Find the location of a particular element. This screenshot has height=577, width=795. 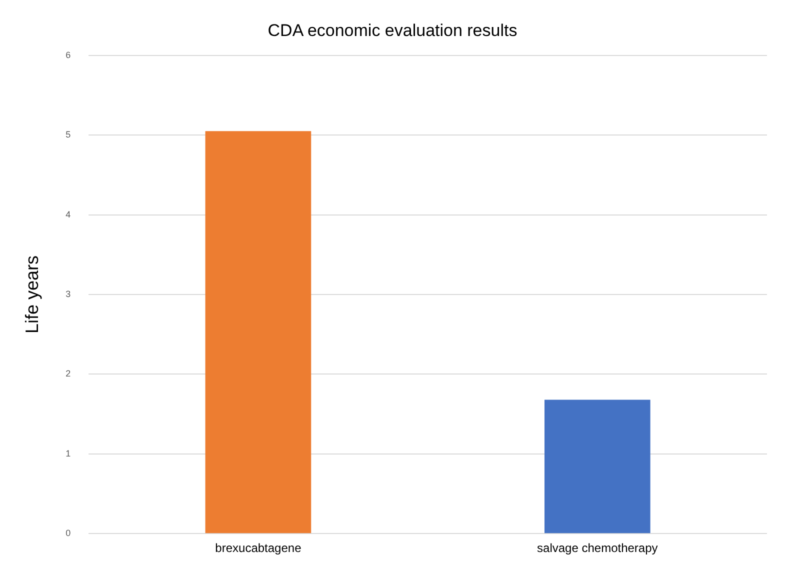

y-tick-label: 2 is located at coordinates (68, 373).